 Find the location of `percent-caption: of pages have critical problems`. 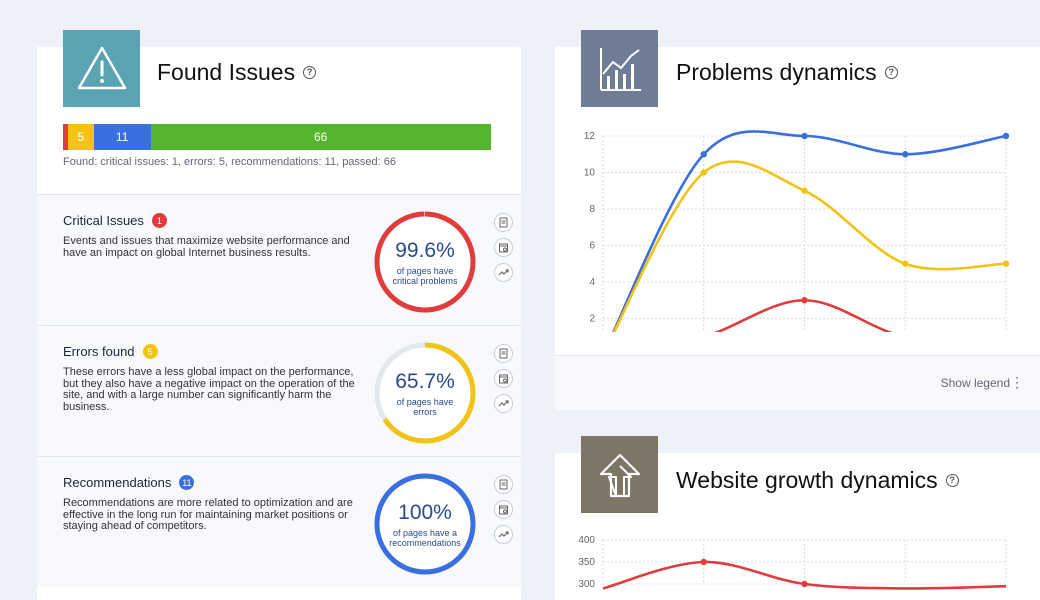

percent-caption: of pages have critical problems is located at coordinates (425, 275).